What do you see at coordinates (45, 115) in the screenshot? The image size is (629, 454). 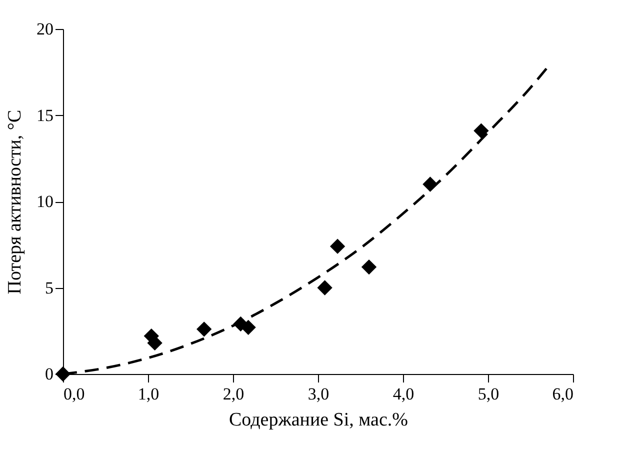 I see `y-tick-label: 15` at bounding box center [45, 115].